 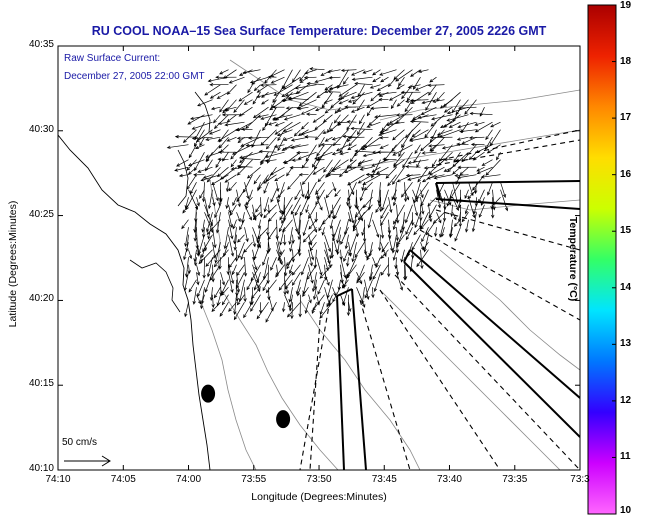 I want to click on y-axis-label: Latitude (Degrees:Minutes), so click(x=13, y=264).